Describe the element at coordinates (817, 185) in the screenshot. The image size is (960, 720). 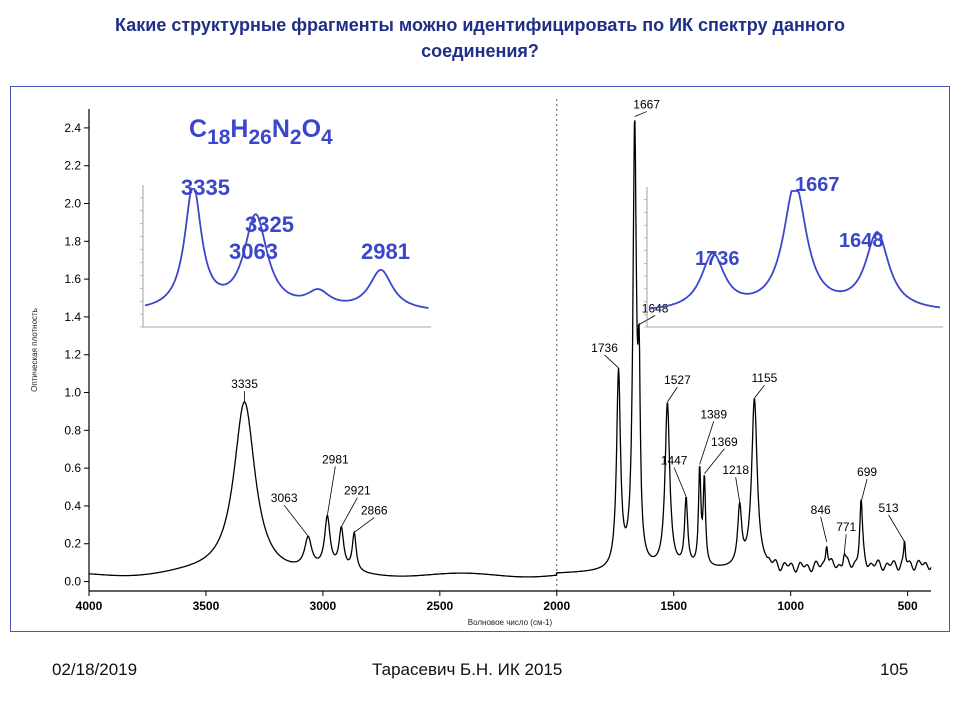
I see `inset-peak-label: 1667` at that location.